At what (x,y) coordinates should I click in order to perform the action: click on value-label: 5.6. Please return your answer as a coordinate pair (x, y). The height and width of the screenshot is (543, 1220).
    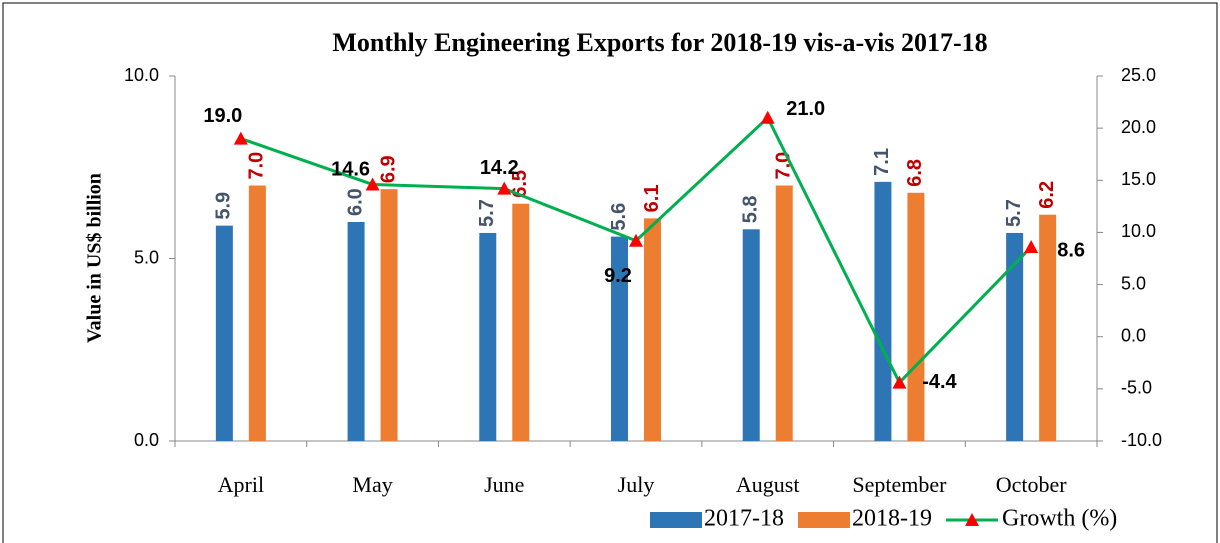
    Looking at the image, I should click on (619, 217).